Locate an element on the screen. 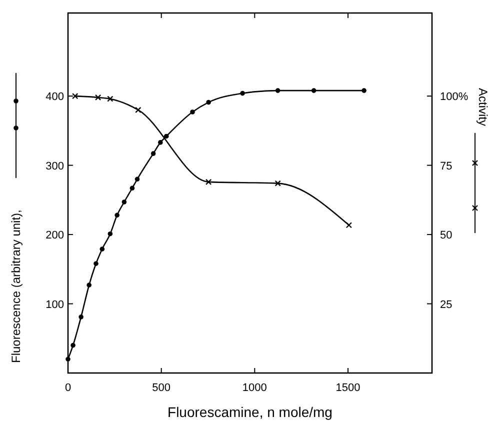 The height and width of the screenshot is (431, 501). y2-tick-label: 25 is located at coordinates (446, 304).